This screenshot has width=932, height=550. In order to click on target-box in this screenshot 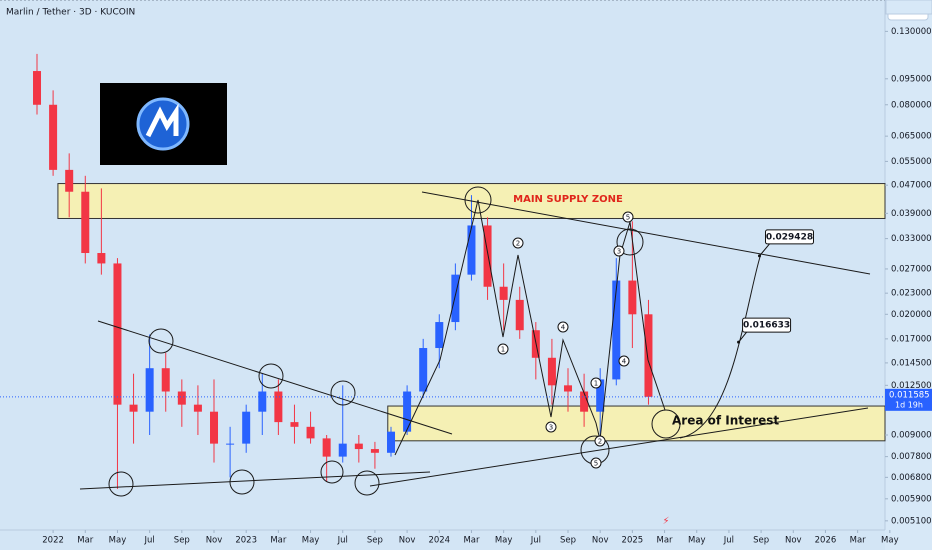, I will do `click(767, 325)`.